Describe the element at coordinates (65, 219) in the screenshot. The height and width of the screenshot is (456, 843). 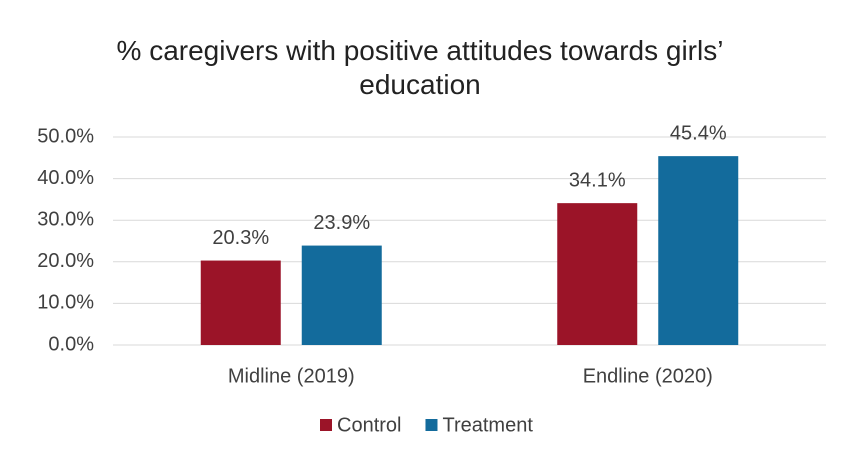
I see `y-tick-label: 30.0%` at that location.